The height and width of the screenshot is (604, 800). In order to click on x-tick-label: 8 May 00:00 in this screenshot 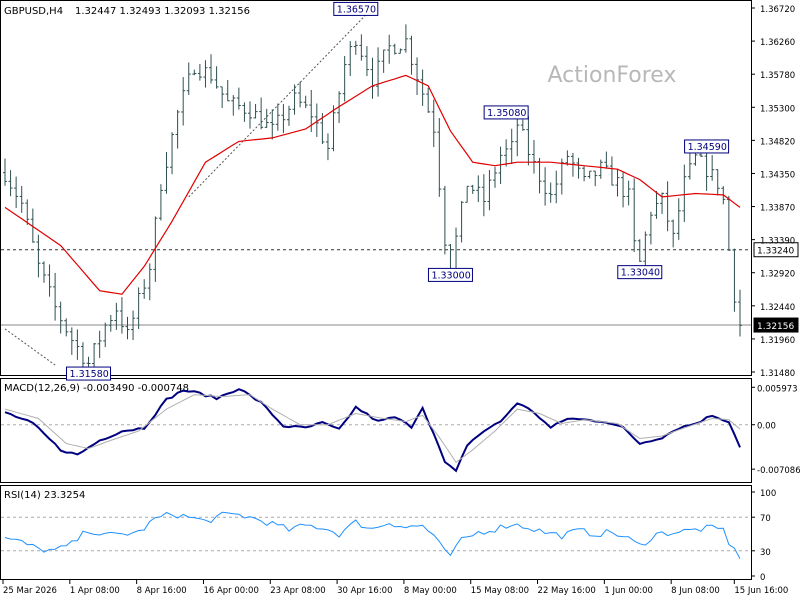, I will do `click(430, 591)`.